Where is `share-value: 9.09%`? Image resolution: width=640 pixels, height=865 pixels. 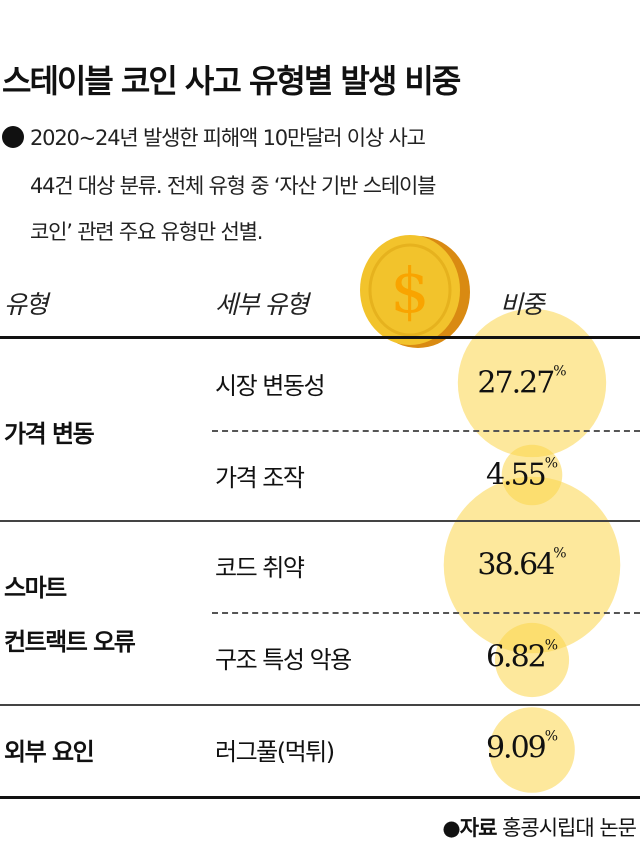
share-value: 9.09% is located at coordinates (522, 747).